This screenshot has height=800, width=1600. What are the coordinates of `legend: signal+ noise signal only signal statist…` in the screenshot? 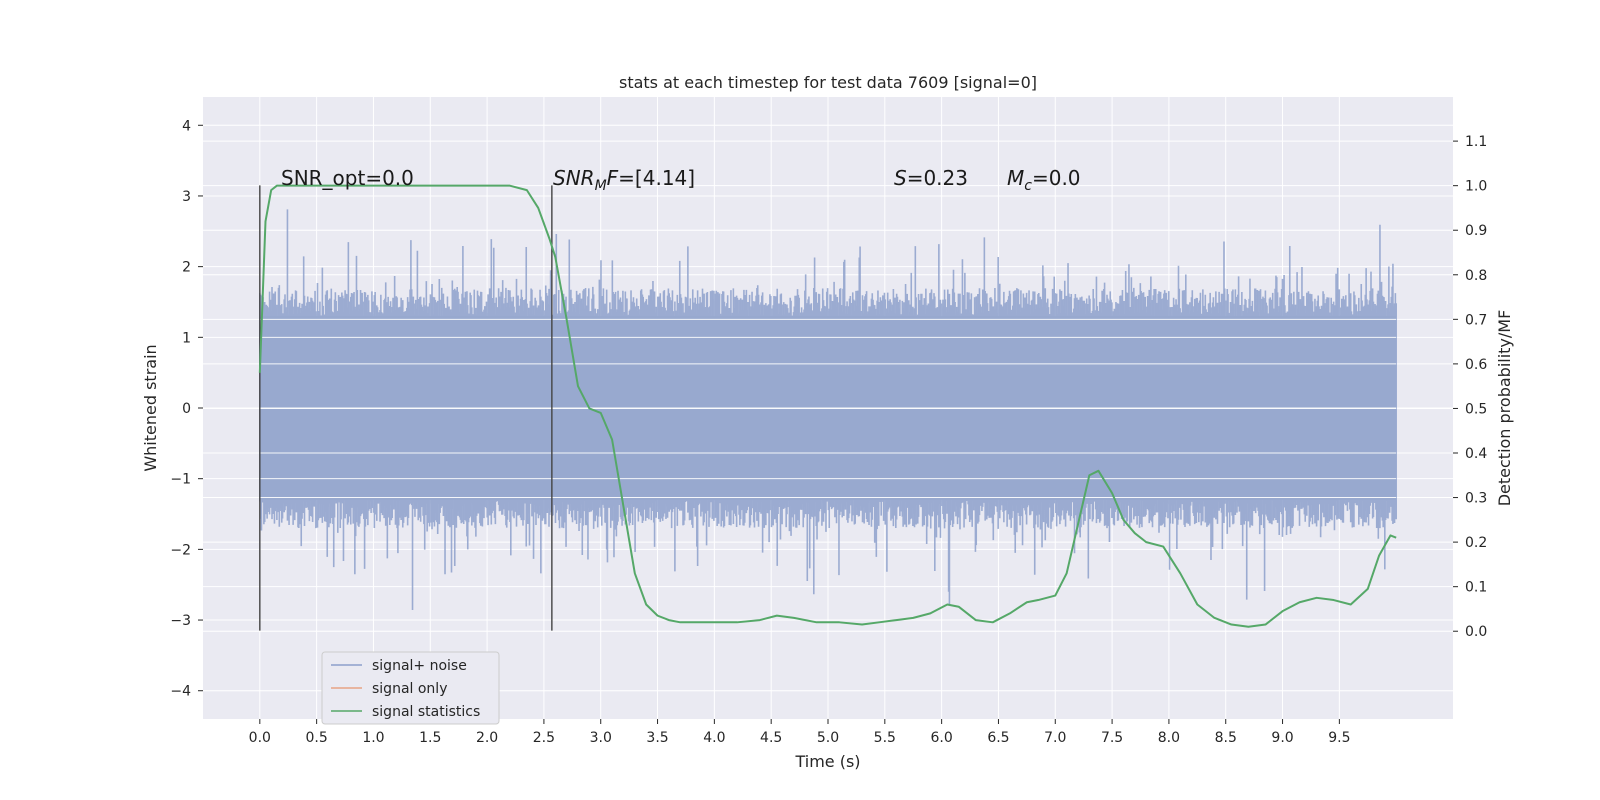 It's located at (410, 688).